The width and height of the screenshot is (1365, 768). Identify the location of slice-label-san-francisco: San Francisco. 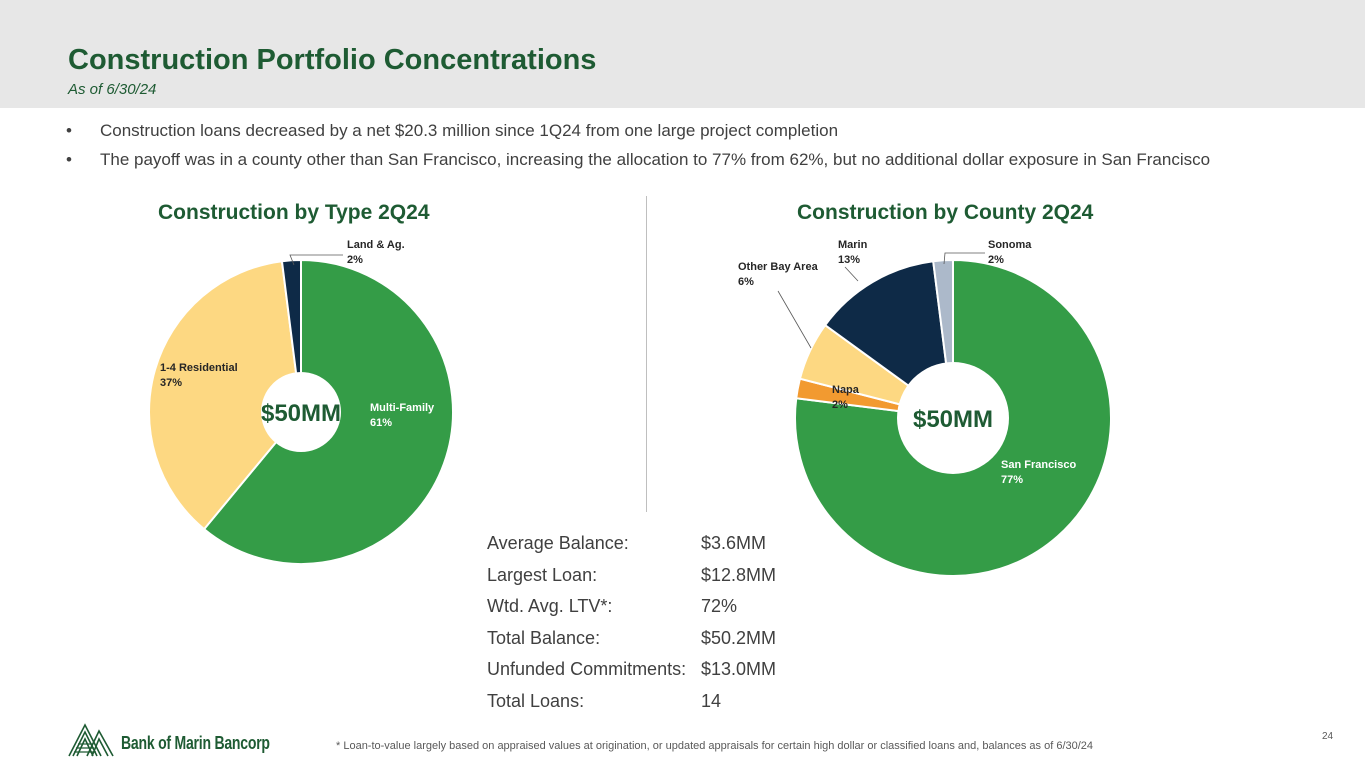
(1038, 465).